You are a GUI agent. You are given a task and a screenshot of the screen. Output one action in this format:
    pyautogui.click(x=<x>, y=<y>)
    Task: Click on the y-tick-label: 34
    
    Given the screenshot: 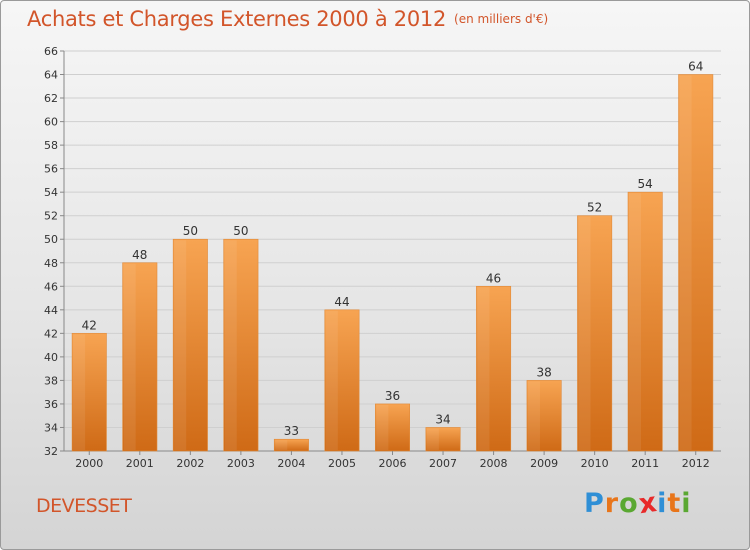 What is the action you would take?
    pyautogui.click(x=51, y=427)
    